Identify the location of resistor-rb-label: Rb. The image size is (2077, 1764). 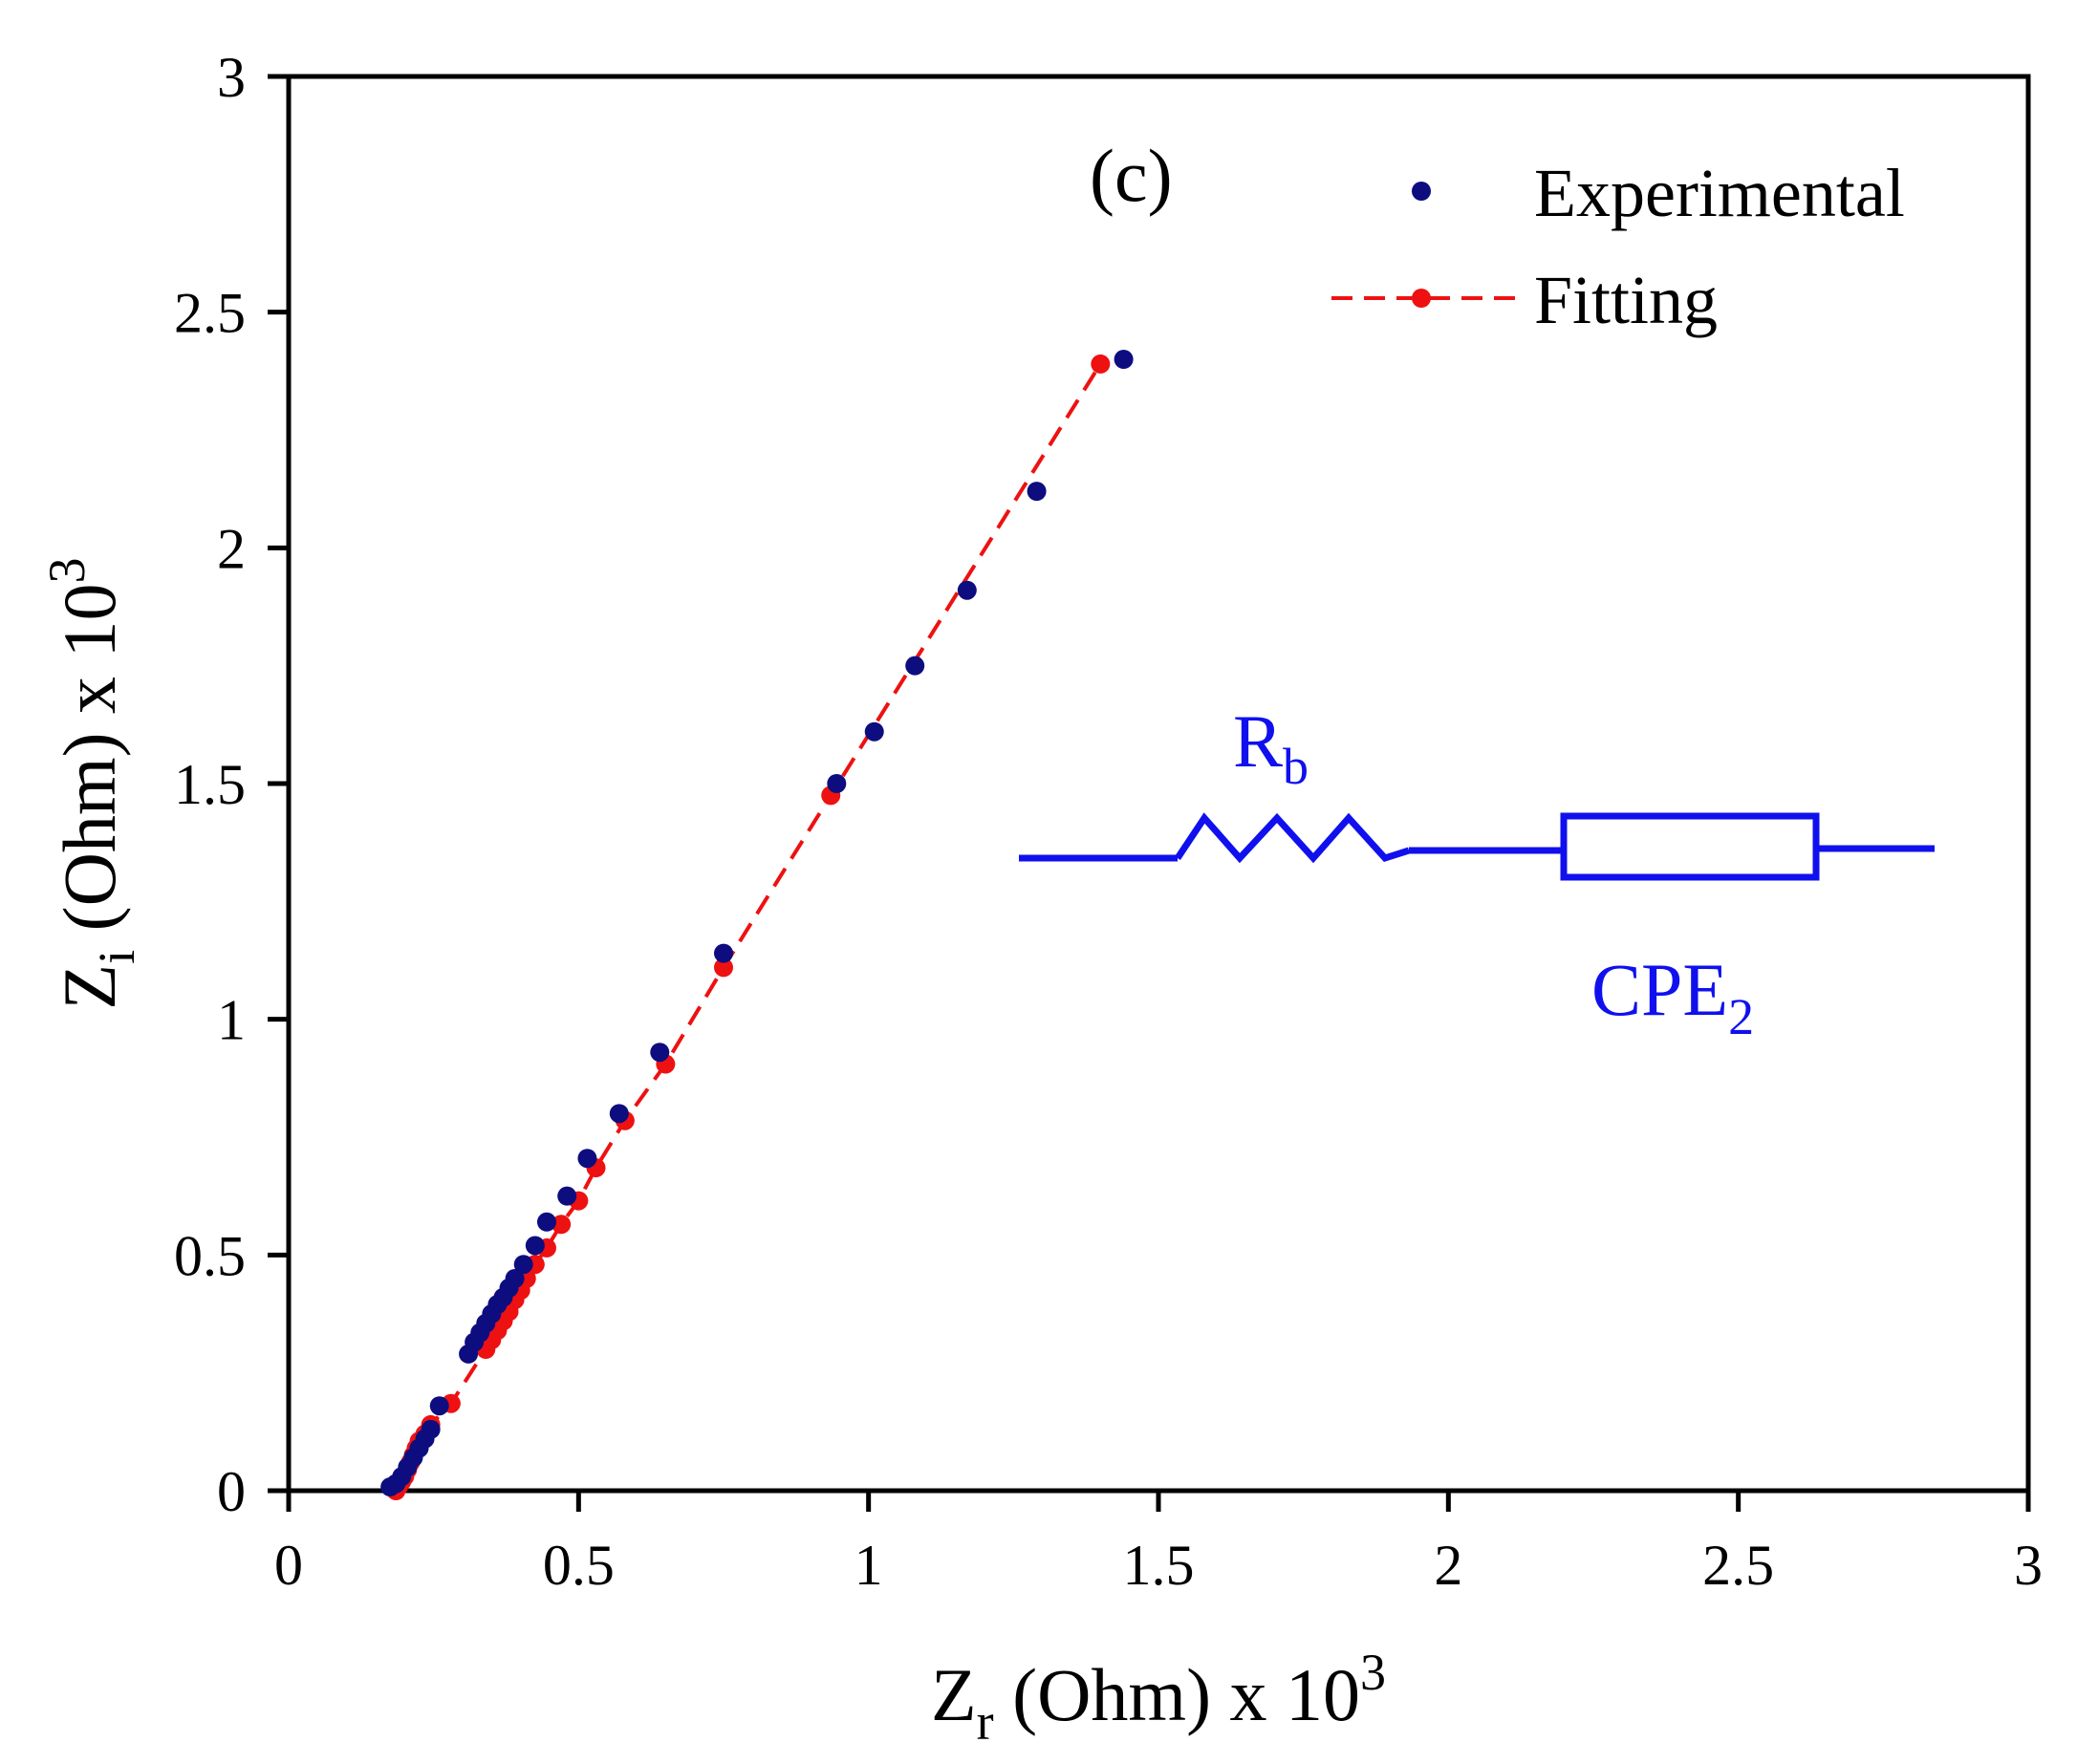
(1271, 747).